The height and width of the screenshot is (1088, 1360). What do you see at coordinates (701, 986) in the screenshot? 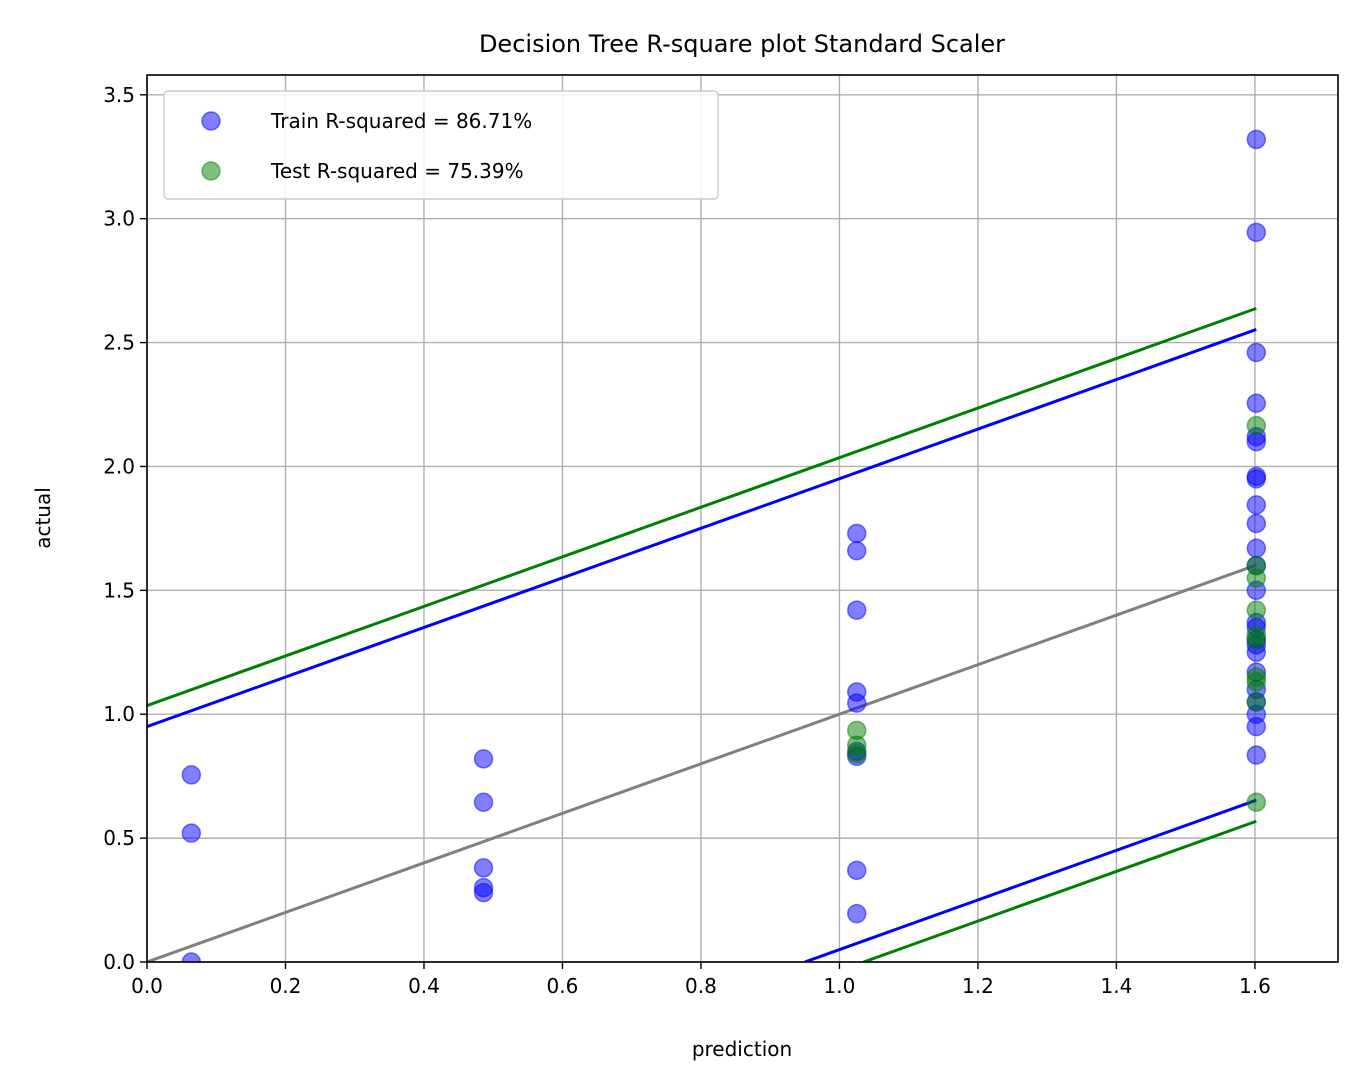
I see `x-tick-label: 0.8` at bounding box center [701, 986].